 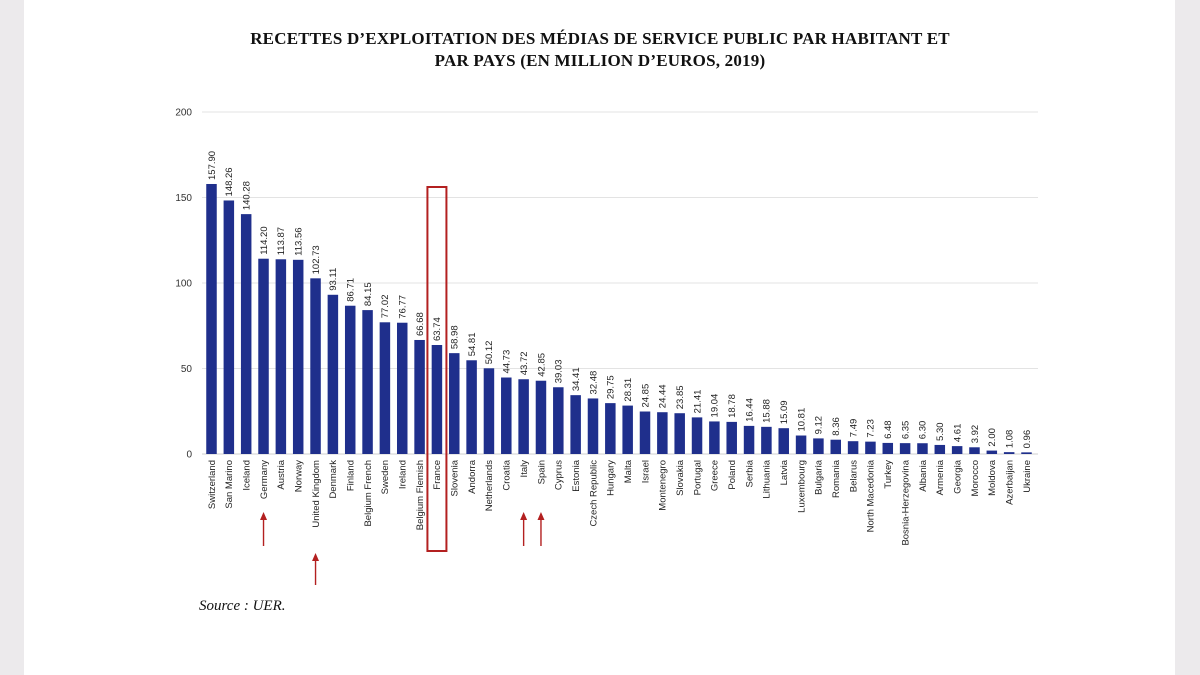 What do you see at coordinates (264, 479) in the screenshot?
I see `category-label: Germany` at bounding box center [264, 479].